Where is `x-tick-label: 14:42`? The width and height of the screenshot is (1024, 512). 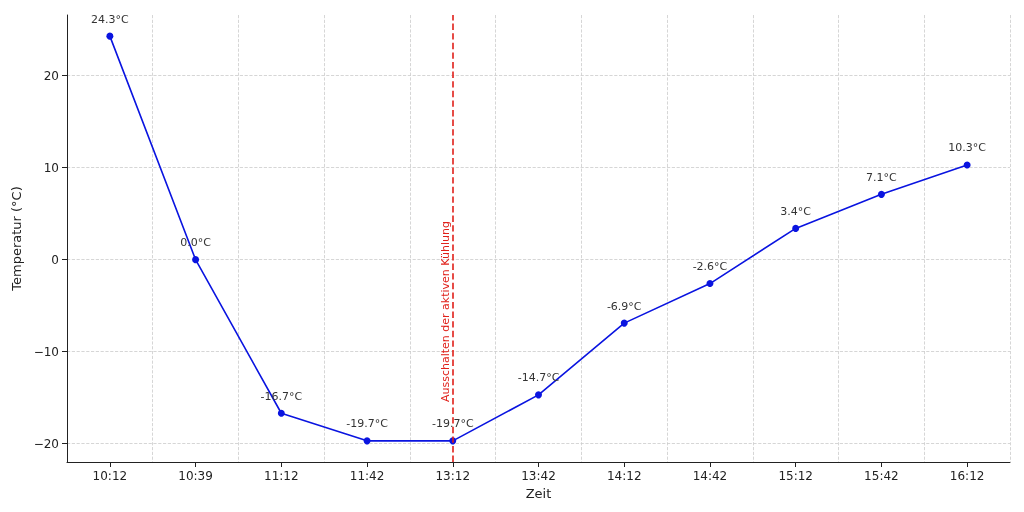
x-tick-label: 14:42 is located at coordinates (710, 476).